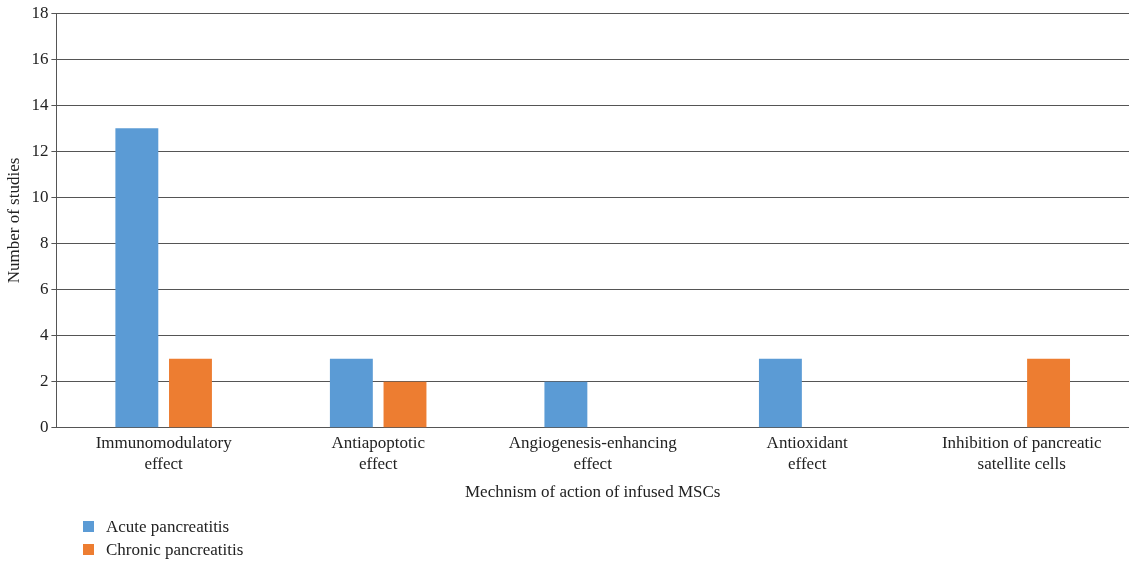  I want to click on y-tick-label: 16, so click(40, 58).